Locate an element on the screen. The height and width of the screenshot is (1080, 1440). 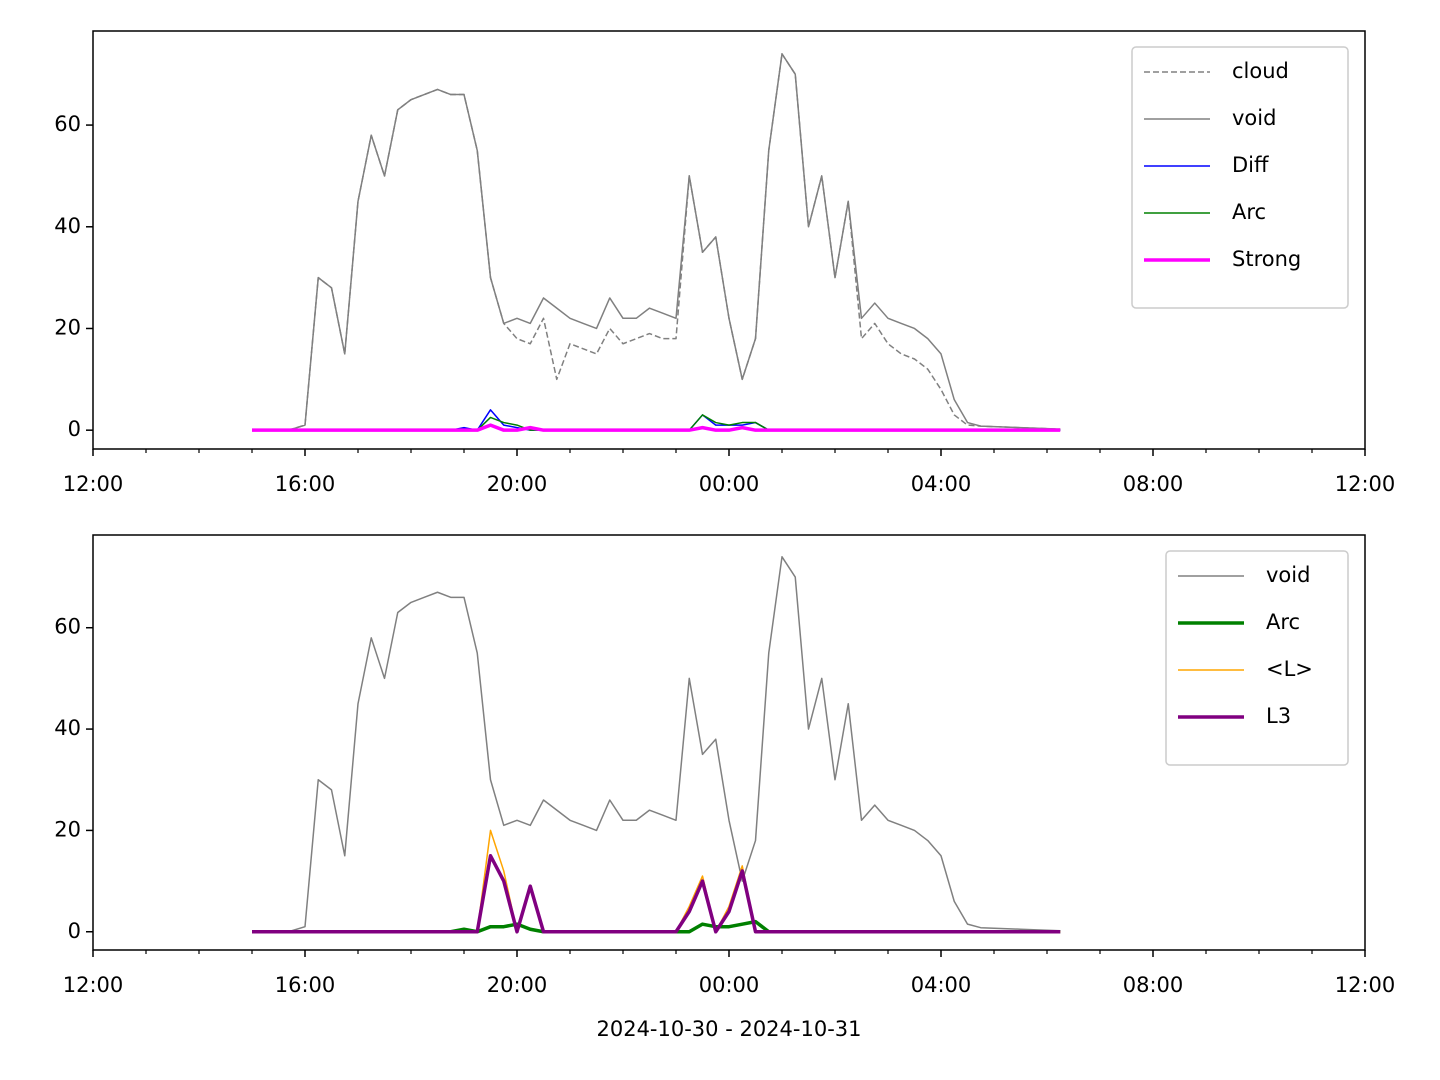
legend-label: cloud is located at coordinates (1260, 71).